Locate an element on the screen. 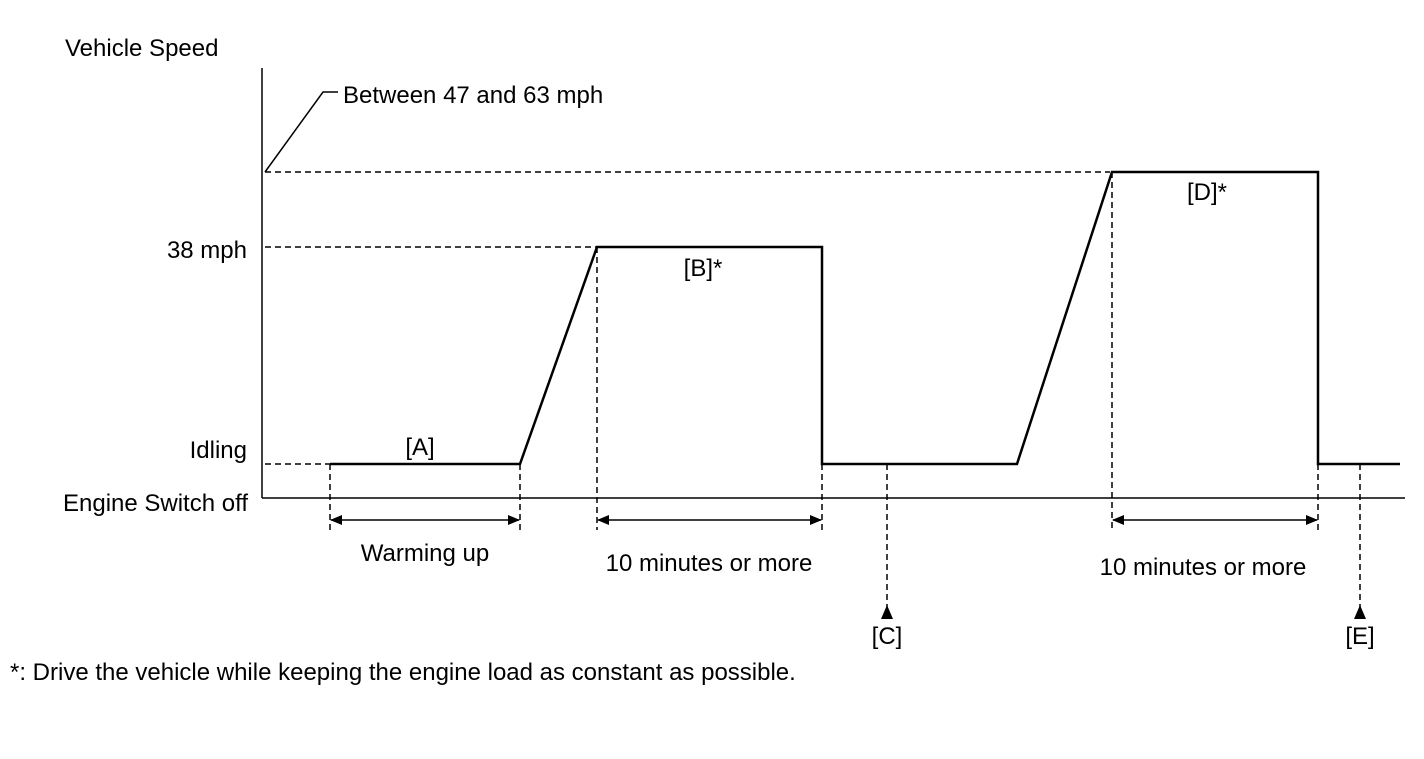 Image resolution: width=1424 pixels, height=759 pixels. level-idle-label: Idling is located at coordinates (218, 450).